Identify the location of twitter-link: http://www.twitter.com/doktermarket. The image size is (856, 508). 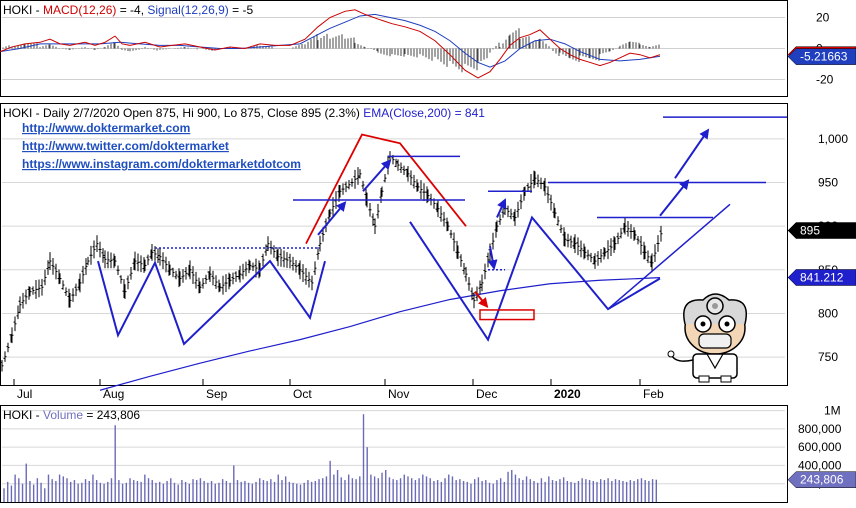
(125, 146).